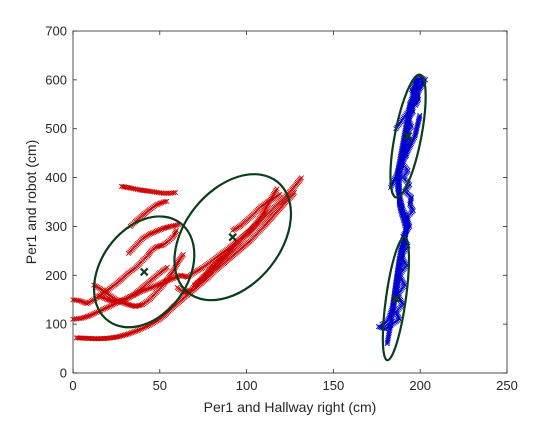 The image size is (560, 425). Describe the element at coordinates (56, 79) in the screenshot. I see `y-tick-label: 600` at that location.